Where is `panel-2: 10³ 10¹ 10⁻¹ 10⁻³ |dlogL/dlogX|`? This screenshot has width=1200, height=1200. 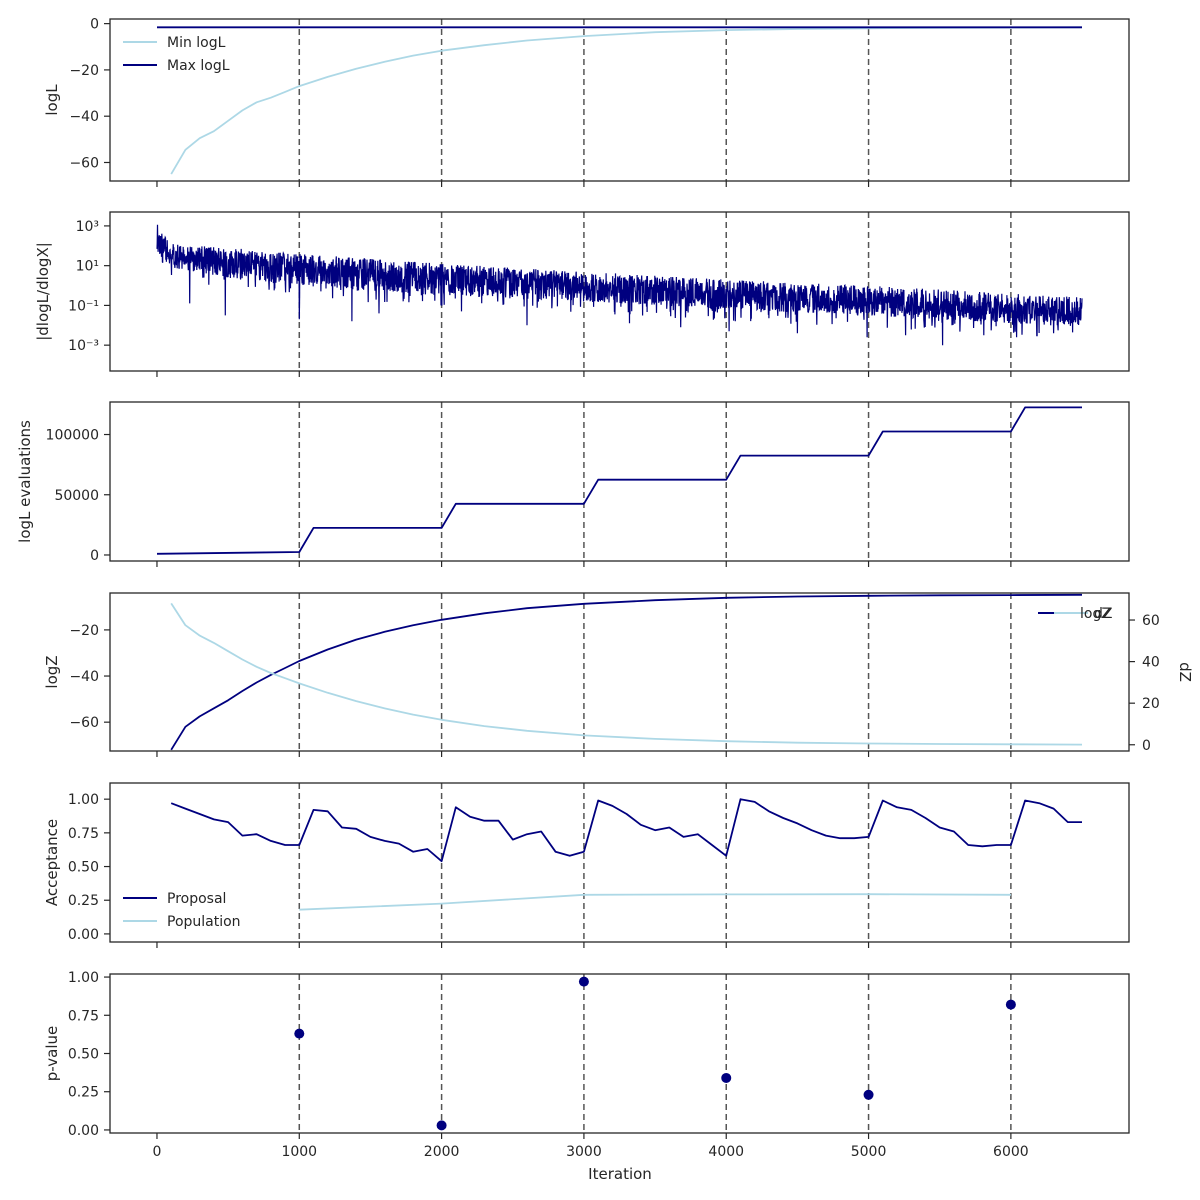
panel-2: 10³ 10¹ 10⁻¹ 10⁻³ |dlogL/dlogX| is located at coordinates (582, 294).